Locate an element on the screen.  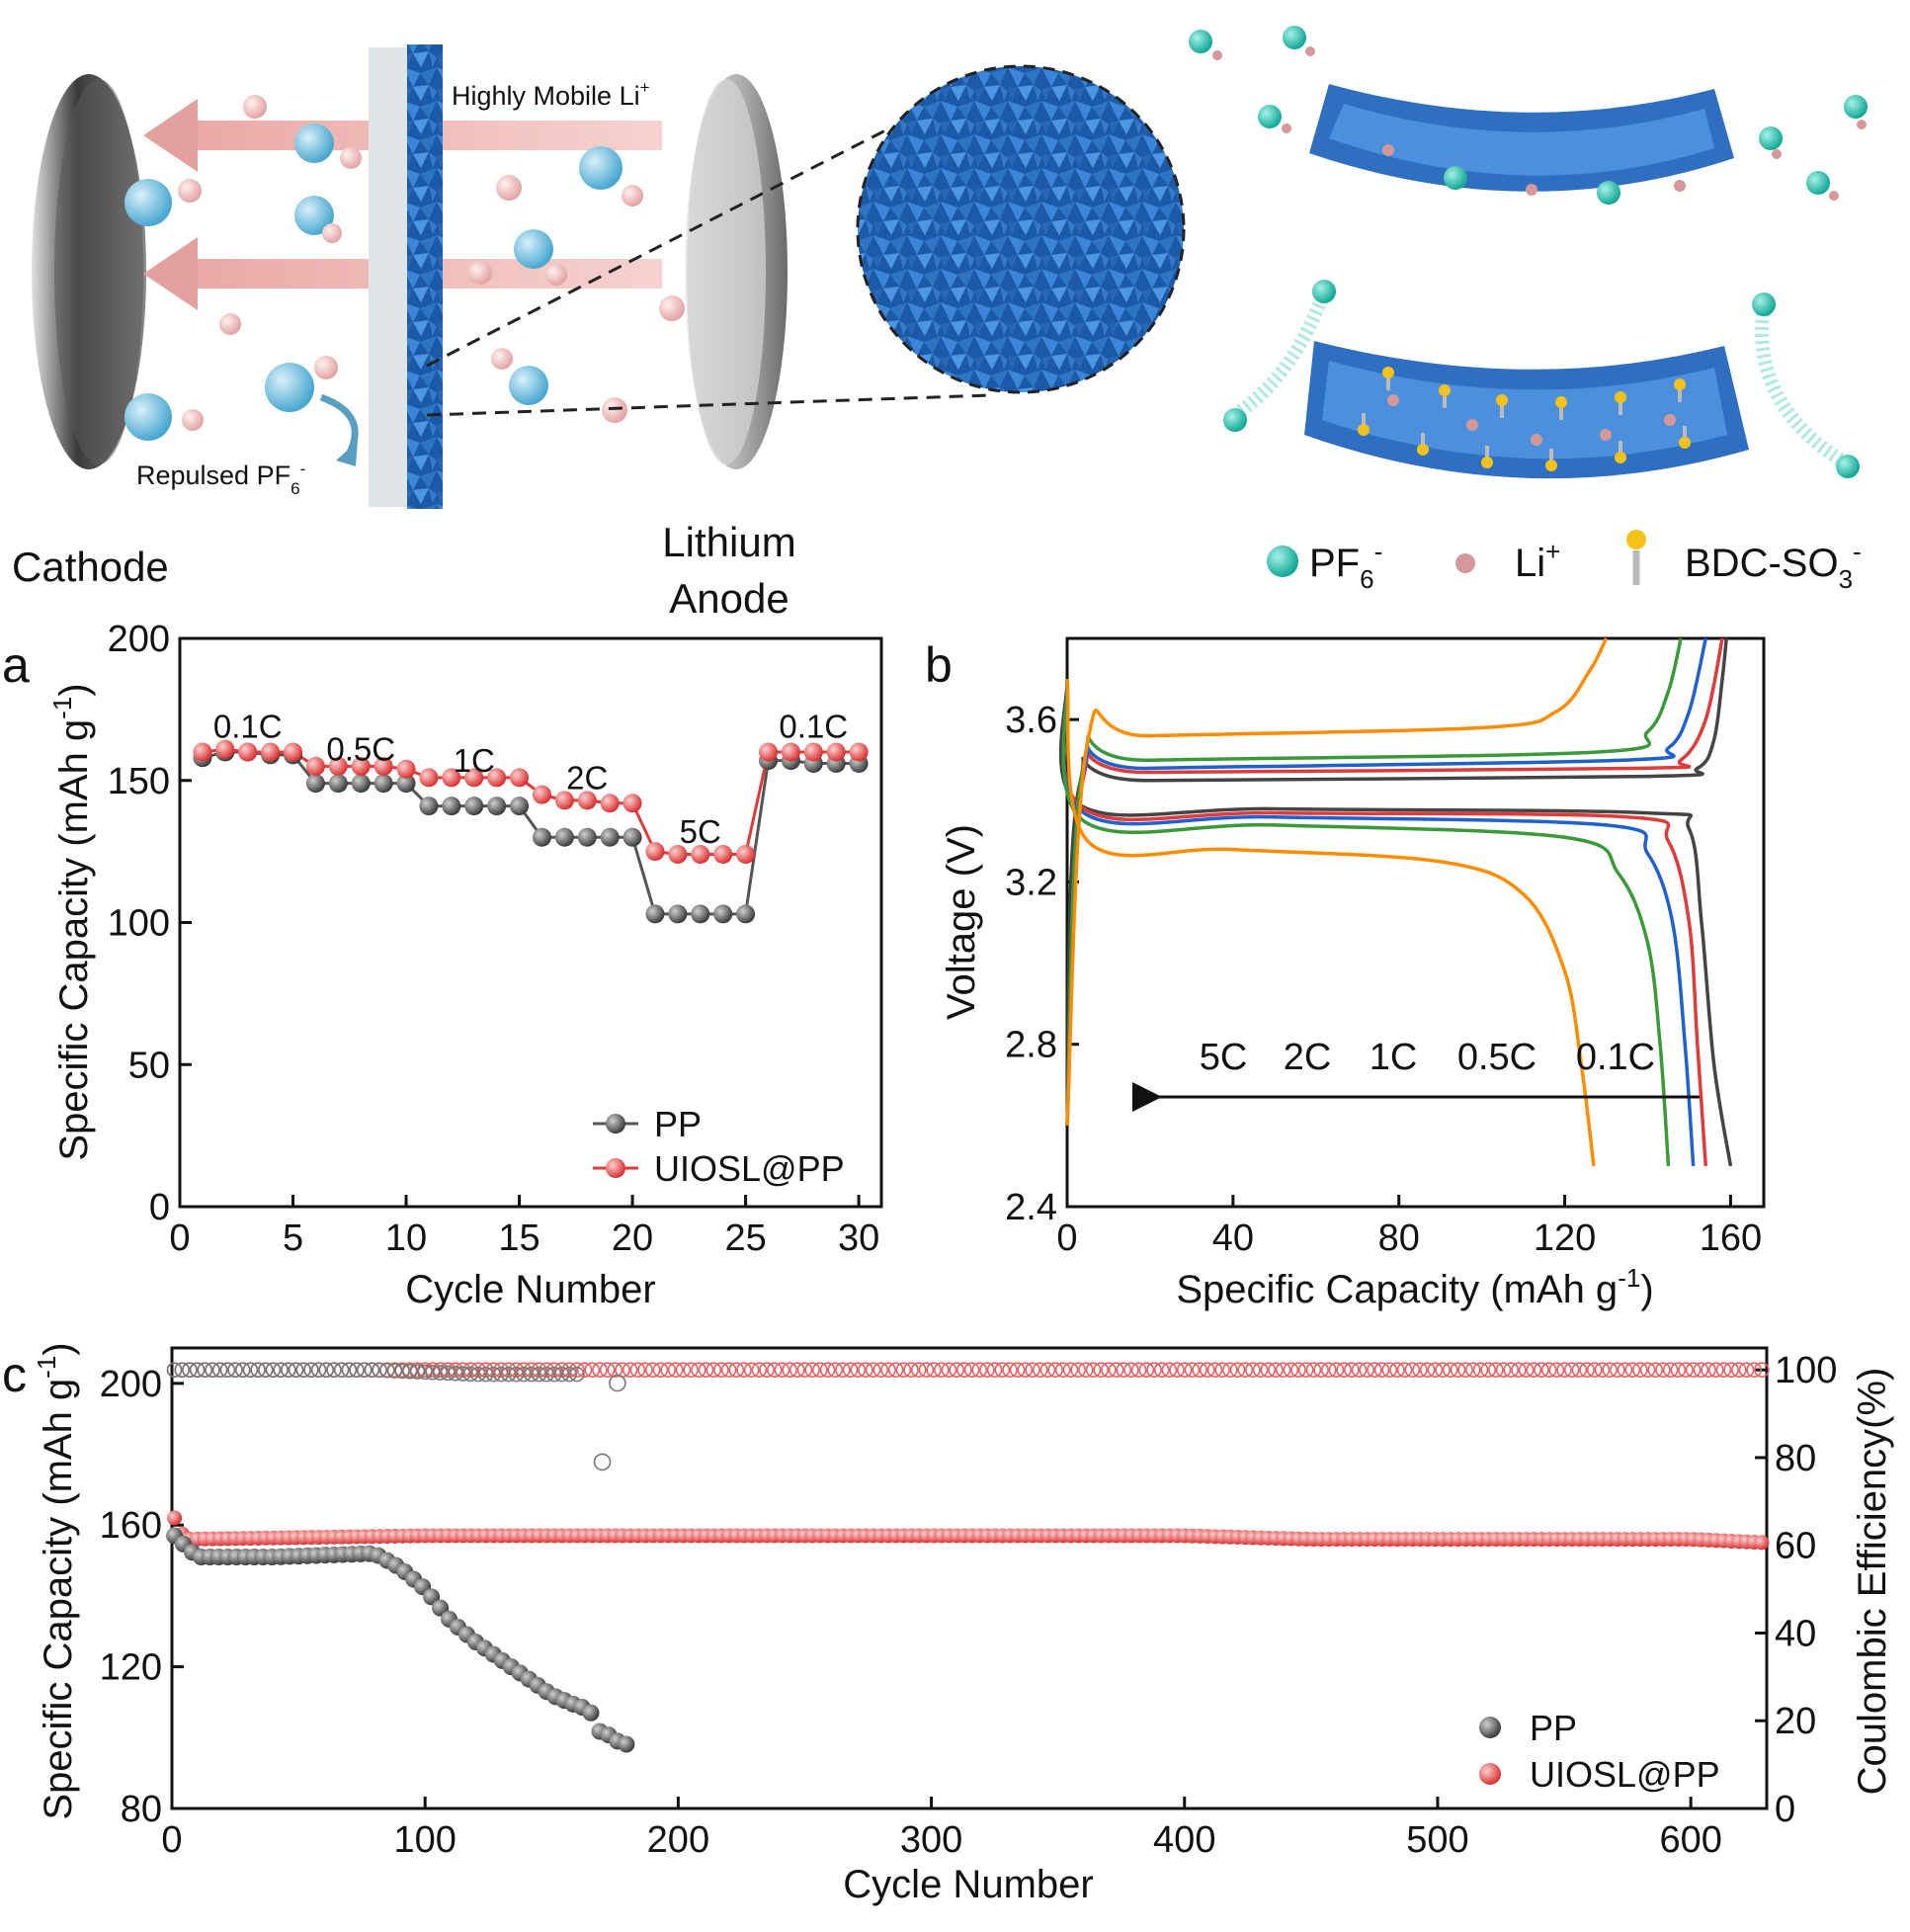
panel-c-ytick-label: 120 is located at coordinates (131, 1668).